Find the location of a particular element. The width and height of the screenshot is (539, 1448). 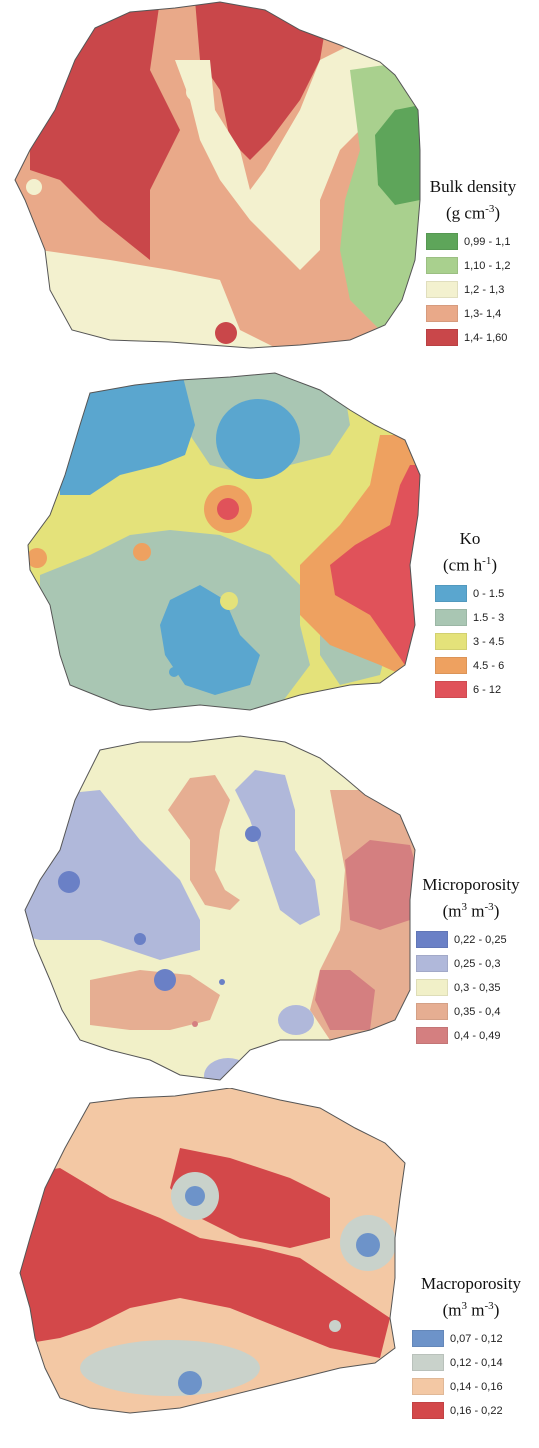

legend-label: 0,22 - 0,25 is located at coordinates (480, 939).